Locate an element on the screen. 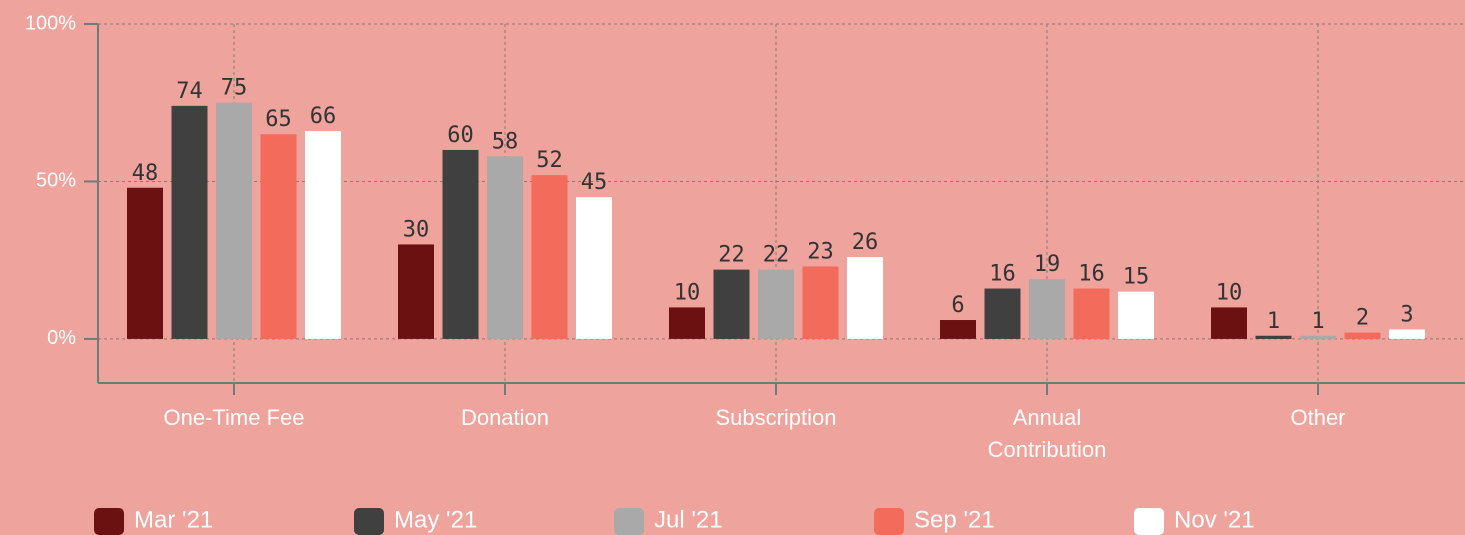  data-label: 48 is located at coordinates (145, 173).